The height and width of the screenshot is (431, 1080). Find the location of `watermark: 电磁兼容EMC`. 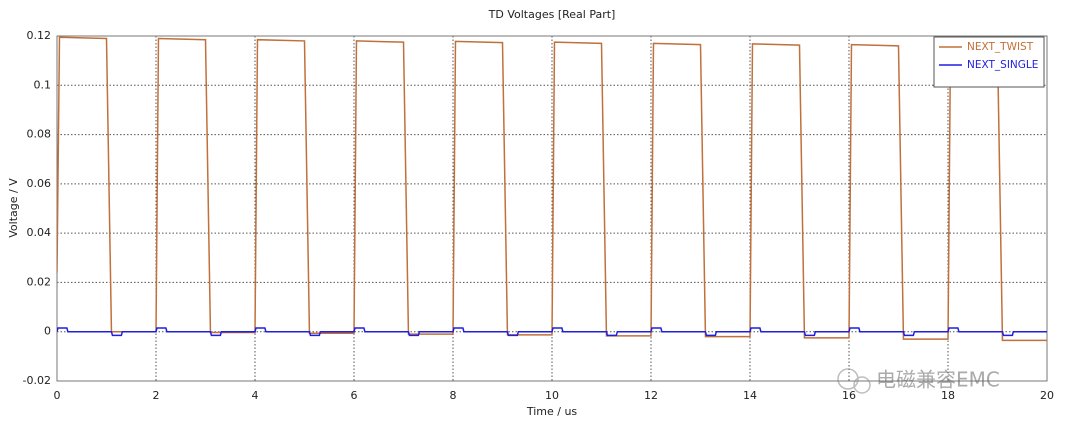

watermark: 电磁兼容EMC is located at coordinates (918, 381).